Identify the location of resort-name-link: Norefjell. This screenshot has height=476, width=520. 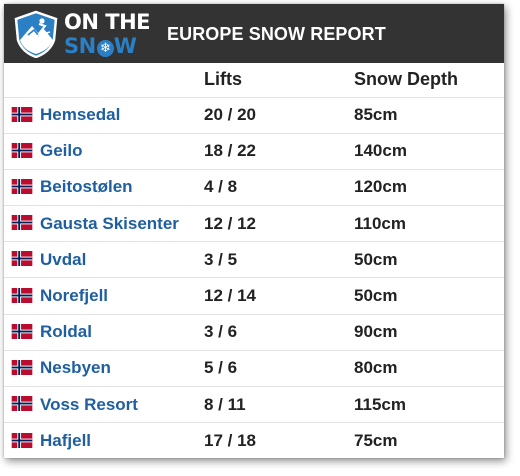
(74, 296).